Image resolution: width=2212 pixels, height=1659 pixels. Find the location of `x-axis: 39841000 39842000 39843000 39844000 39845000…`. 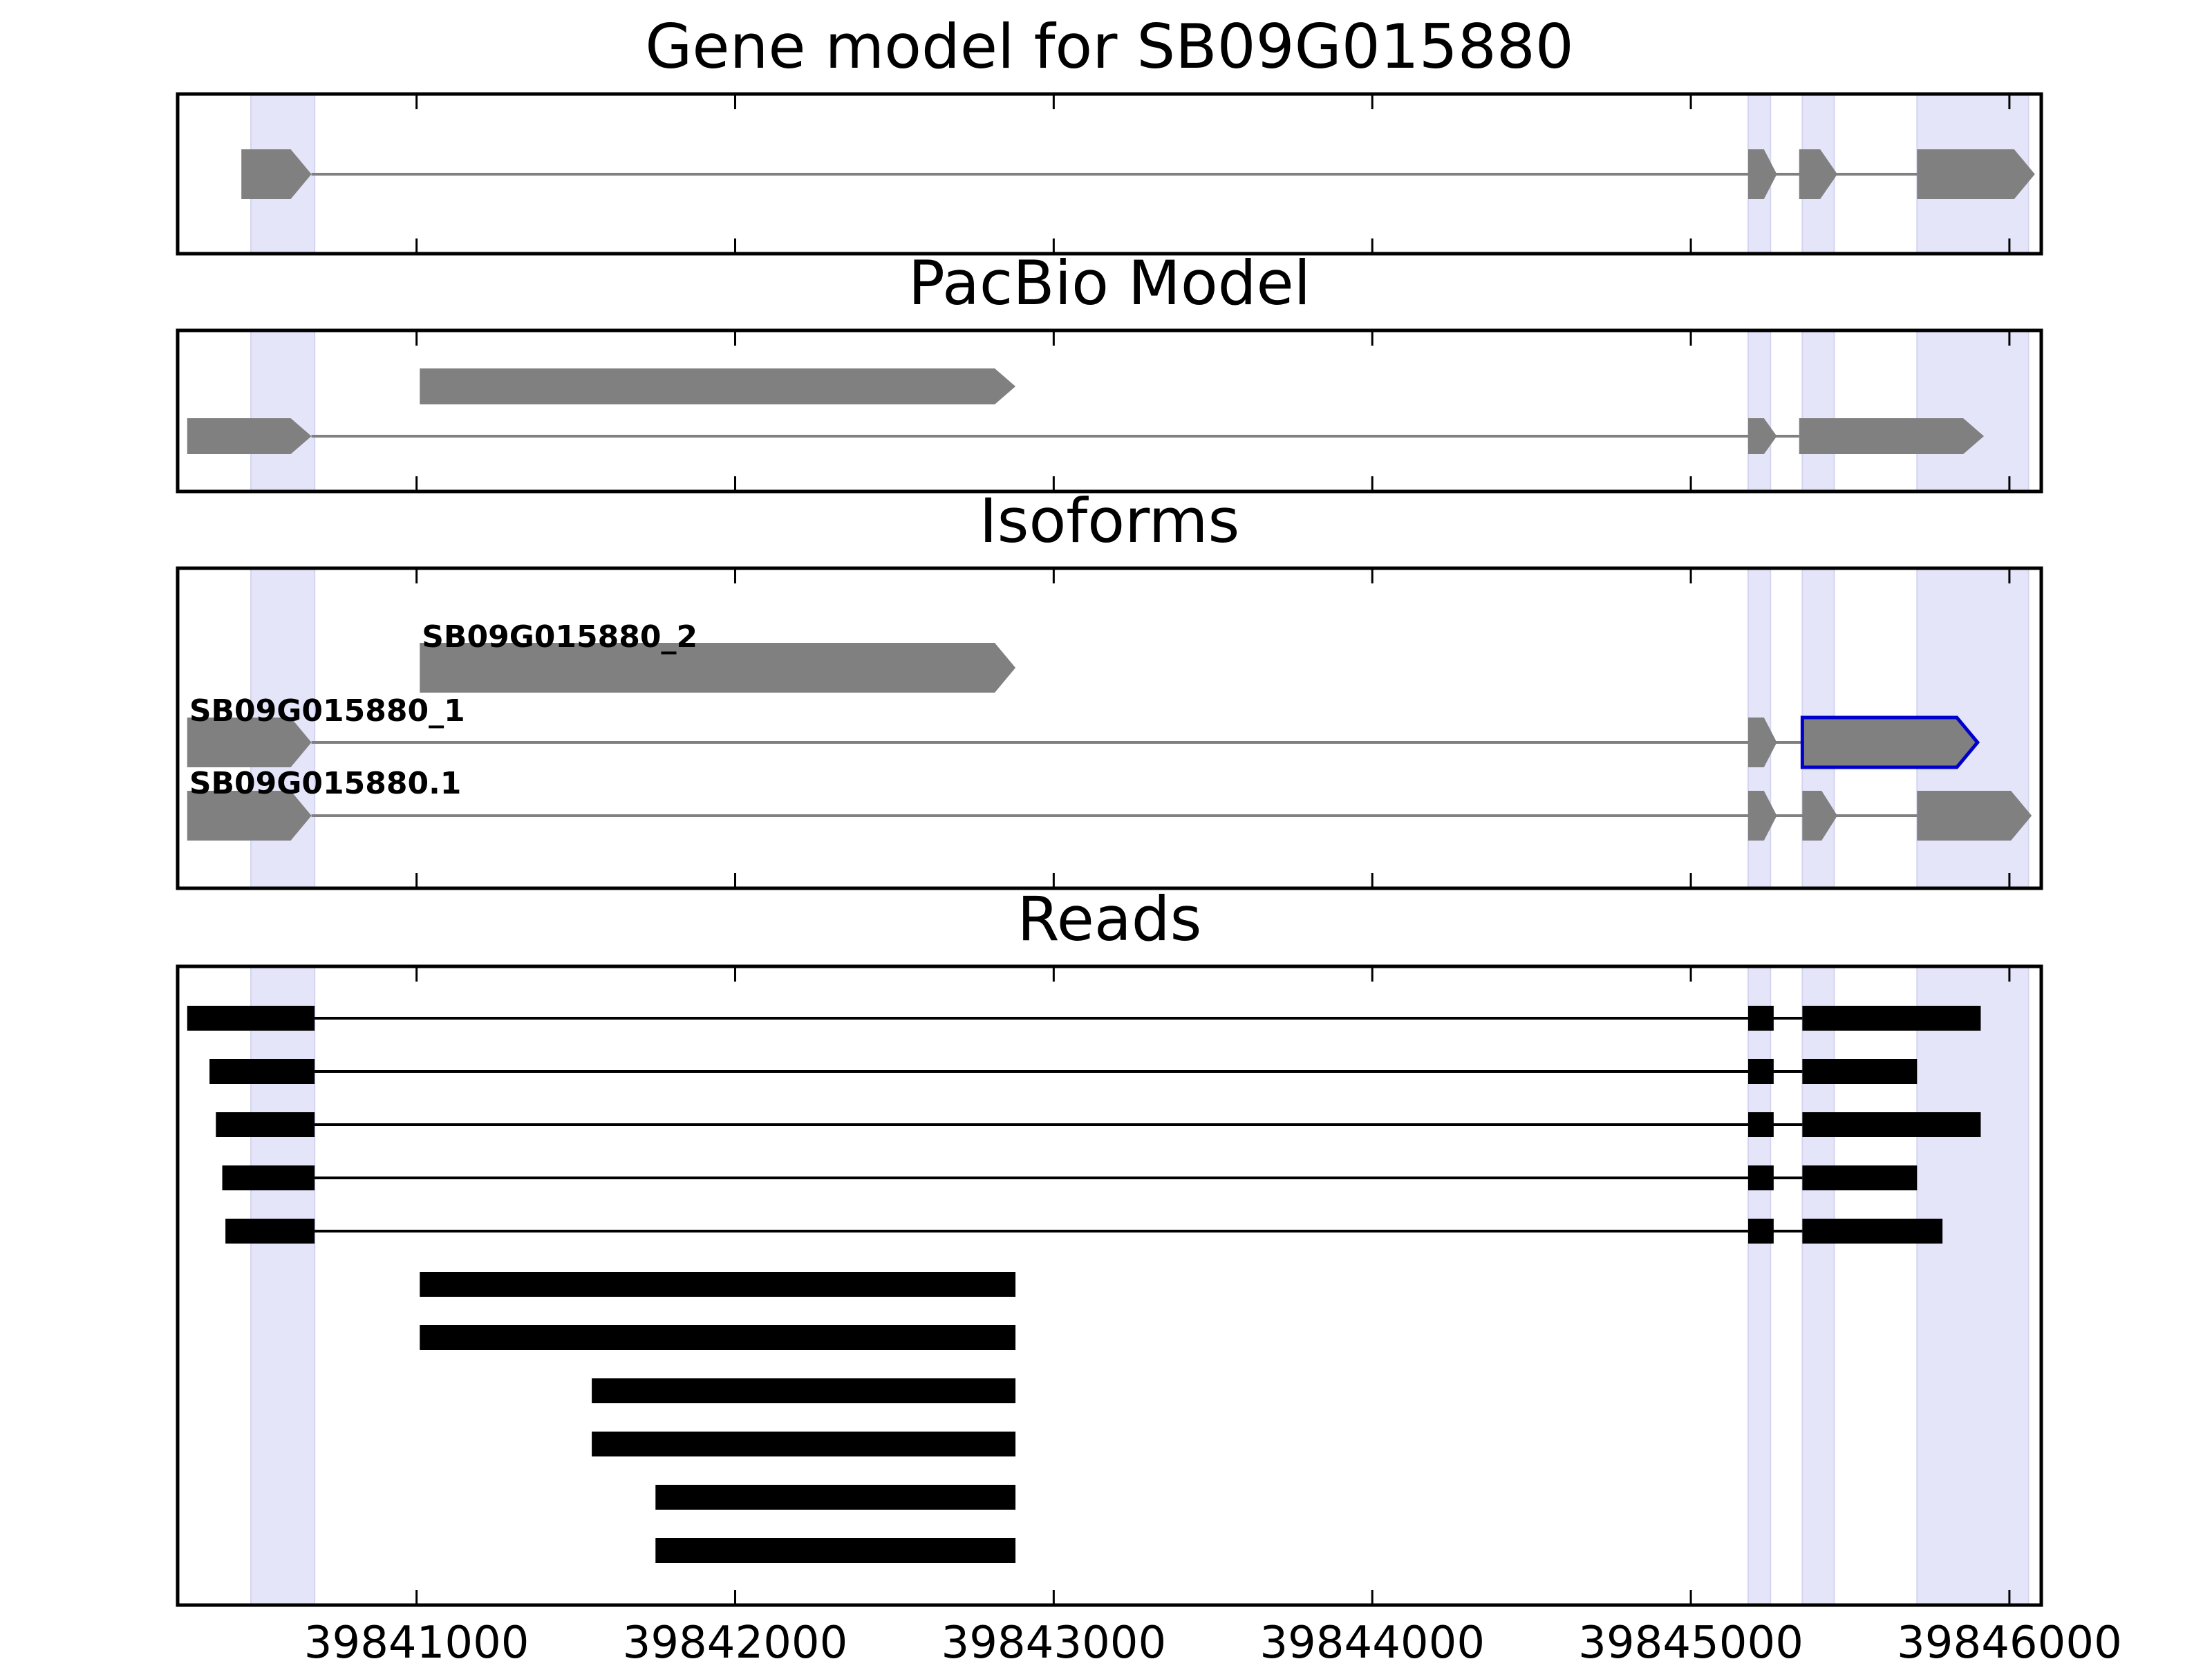

x-axis: 39841000 39842000 39843000 39844000 39845000… is located at coordinates (1213, 1638).